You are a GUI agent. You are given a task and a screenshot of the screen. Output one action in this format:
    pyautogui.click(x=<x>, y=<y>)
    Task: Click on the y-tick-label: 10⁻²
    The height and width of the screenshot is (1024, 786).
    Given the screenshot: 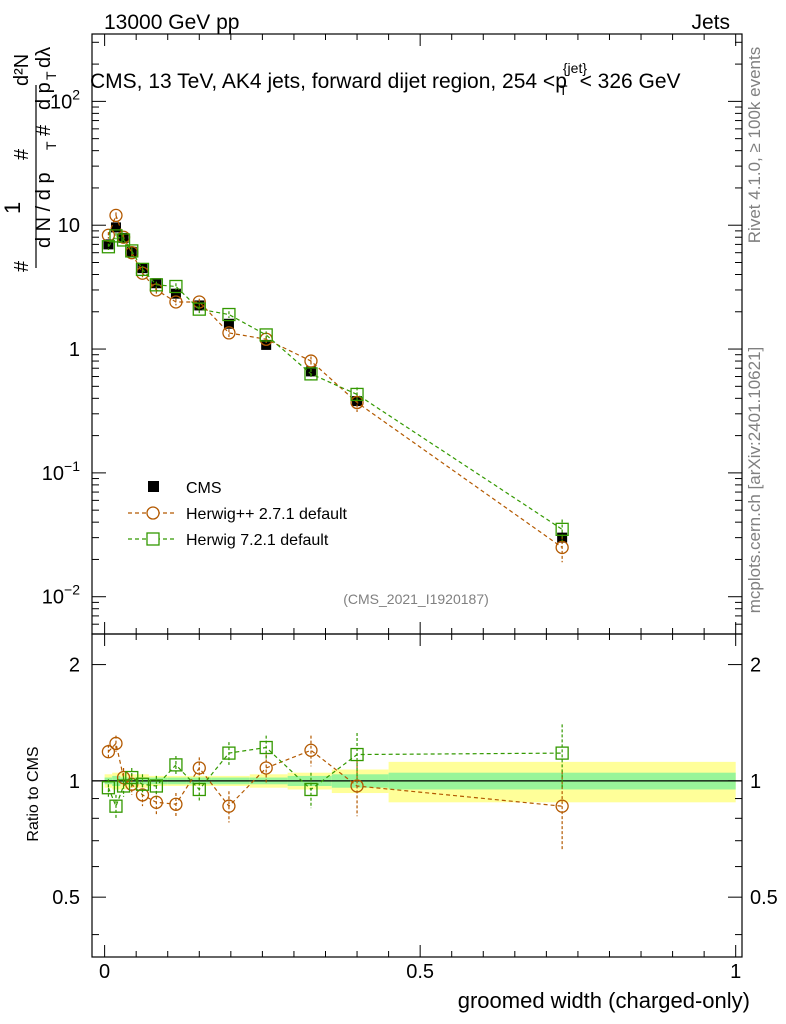 What is the action you would take?
    pyautogui.click(x=61, y=595)
    